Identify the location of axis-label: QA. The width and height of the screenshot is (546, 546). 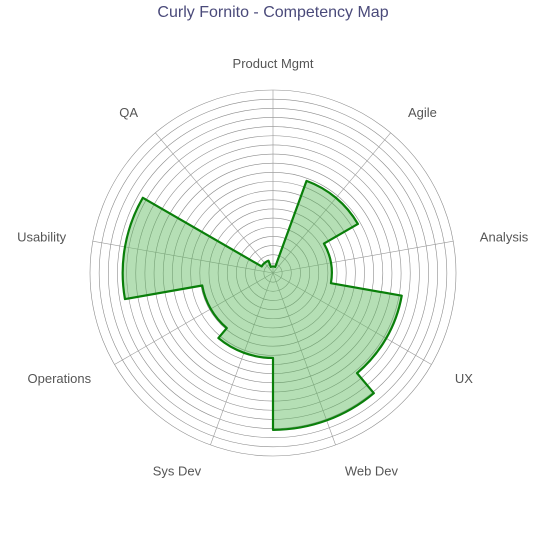
(128, 112).